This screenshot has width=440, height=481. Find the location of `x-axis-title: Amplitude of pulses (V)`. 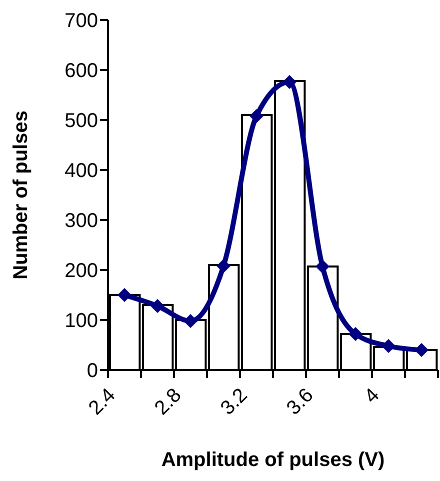

x-axis-title: Amplitude of pulses (V) is located at coordinates (273, 460).